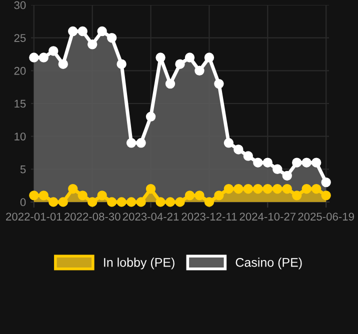 This screenshot has width=358, height=334. Describe the element at coordinates (23, 170) in the screenshot. I see `y-tick-label: 5` at that location.